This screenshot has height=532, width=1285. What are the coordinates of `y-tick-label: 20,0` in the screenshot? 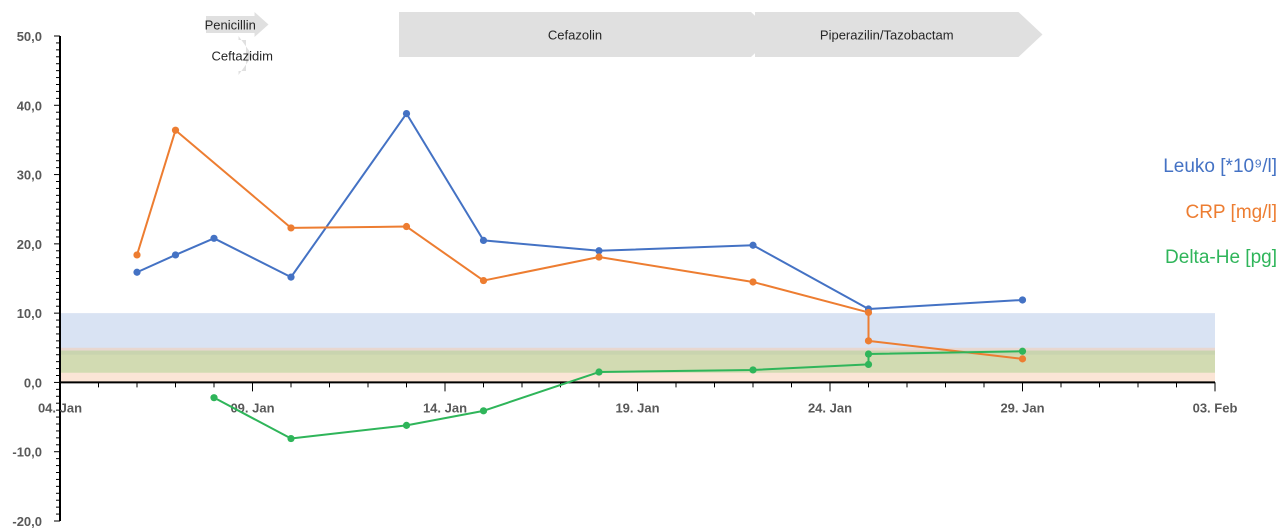 It's located at (29, 244).